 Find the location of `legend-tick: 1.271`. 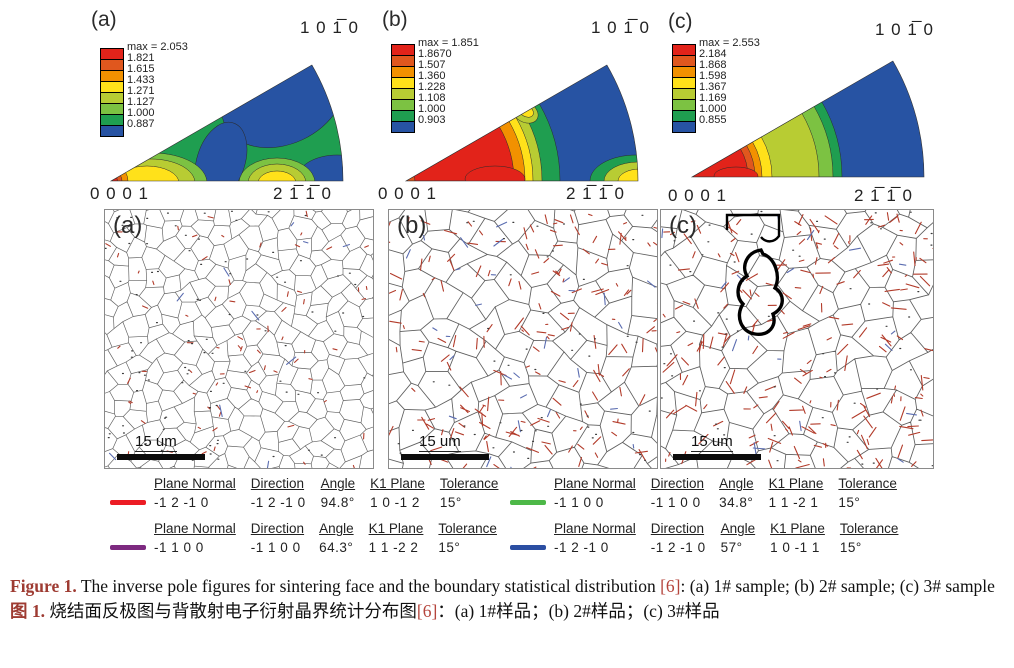

legend-tick: 1.271 is located at coordinates (141, 91).